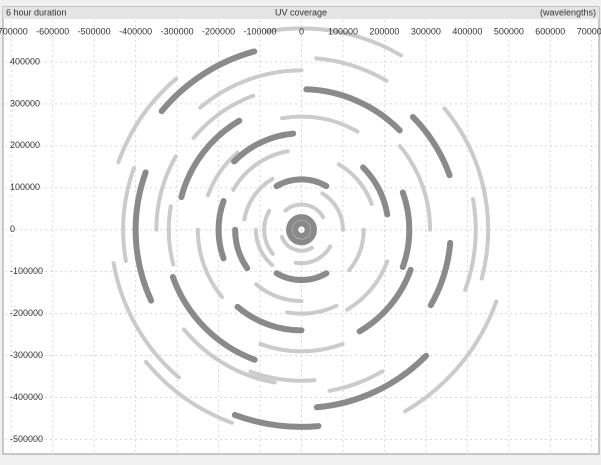 This screenshot has width=601, height=465. What do you see at coordinates (509, 31) in the screenshot?
I see `x-tick-label: 500000` at bounding box center [509, 31].